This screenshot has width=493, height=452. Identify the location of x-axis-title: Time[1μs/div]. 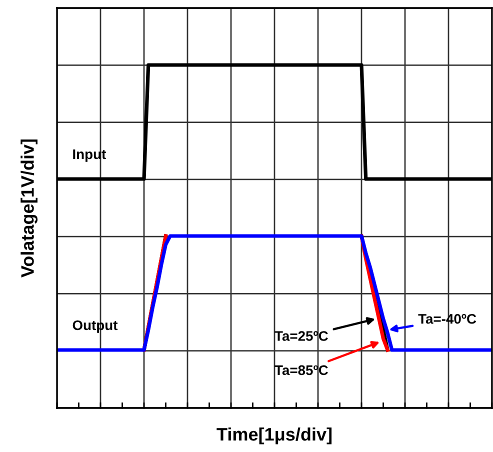
(274, 435).